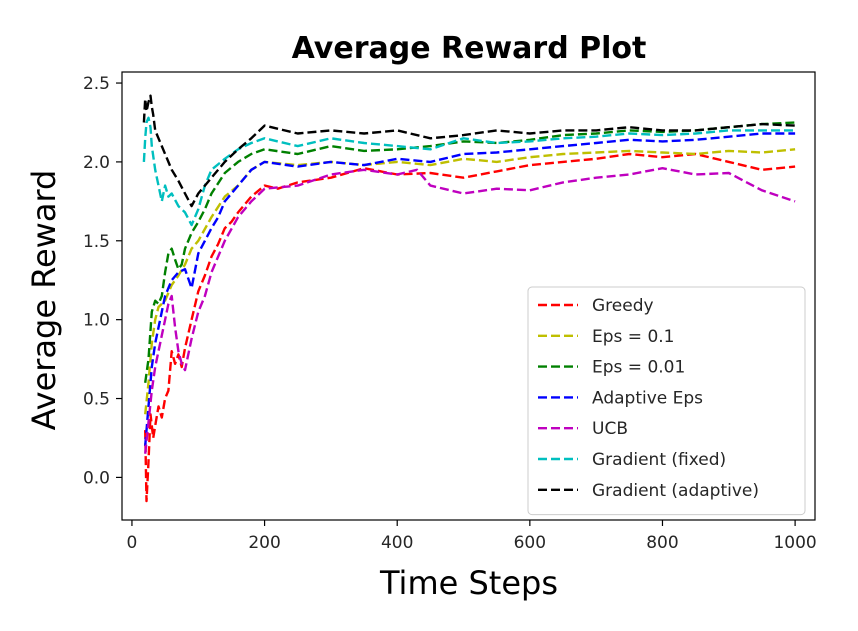  I want to click on legend-box, so click(666, 401).